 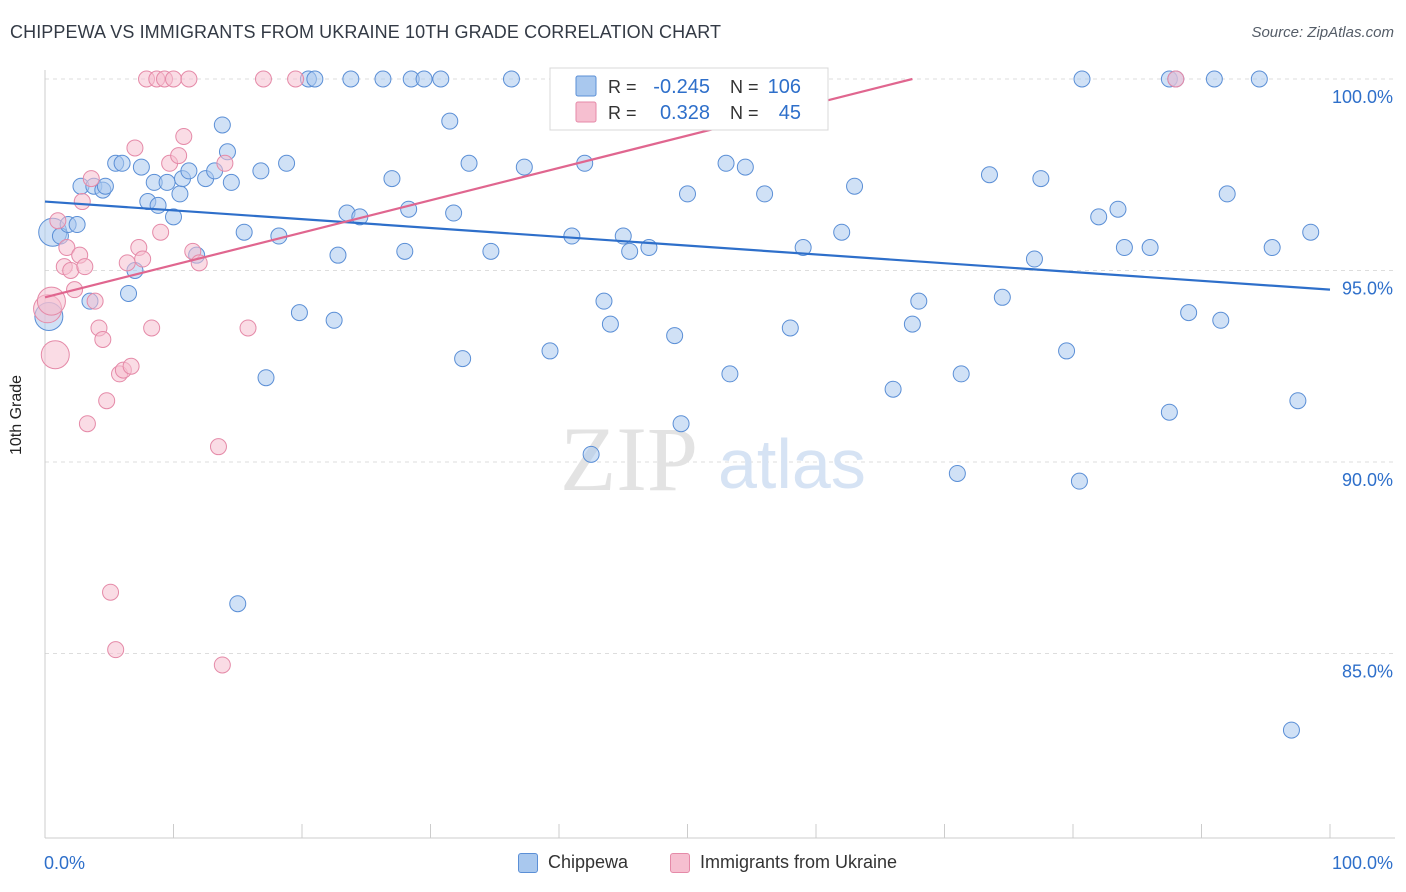 I want to click on watermark-atlas: atlas, so click(x=792, y=464).